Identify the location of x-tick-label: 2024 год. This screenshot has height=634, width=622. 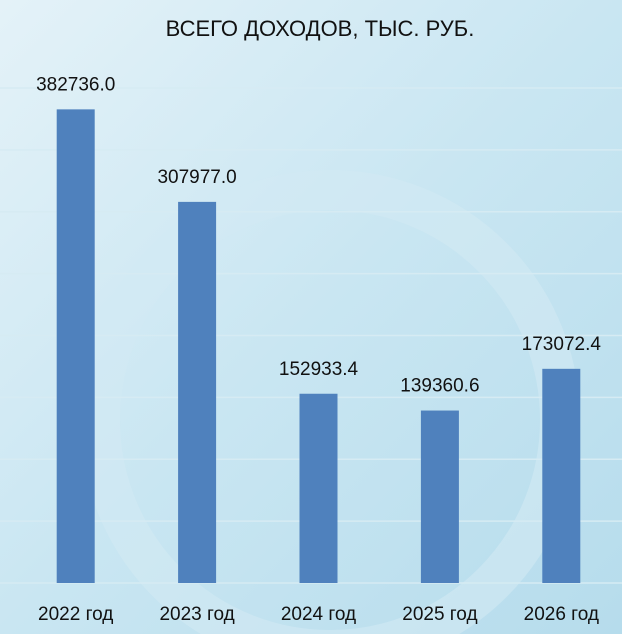
(318, 614).